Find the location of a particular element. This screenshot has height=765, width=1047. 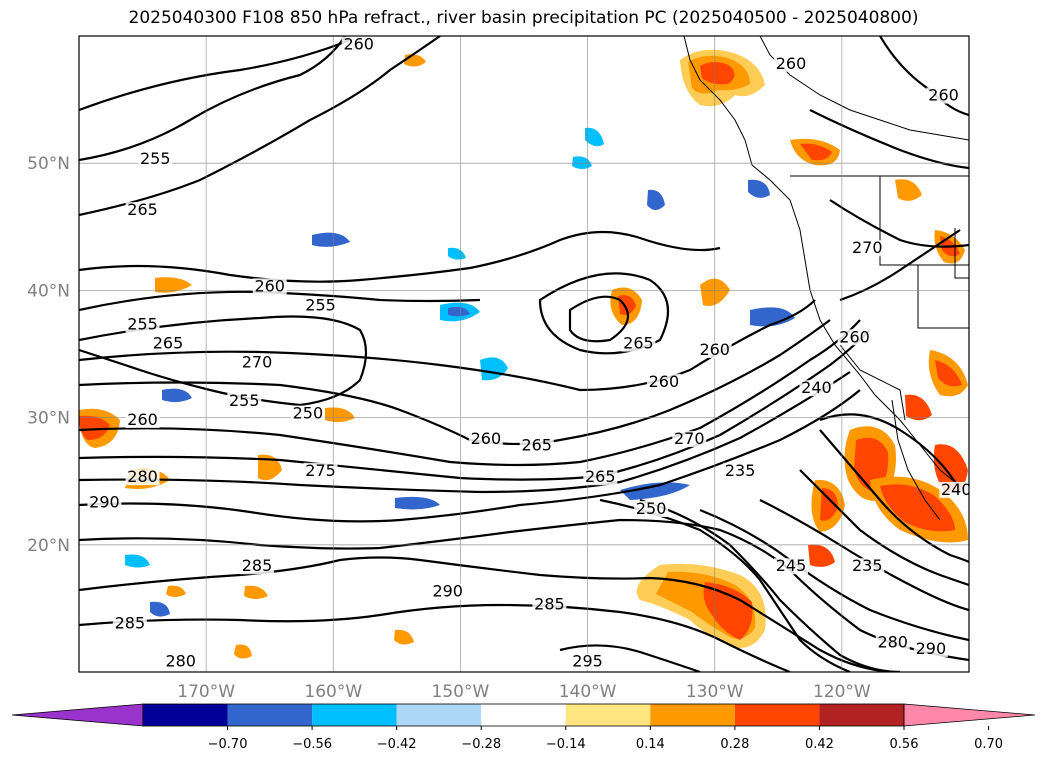

latitude-label: 30°N is located at coordinates (48, 419).